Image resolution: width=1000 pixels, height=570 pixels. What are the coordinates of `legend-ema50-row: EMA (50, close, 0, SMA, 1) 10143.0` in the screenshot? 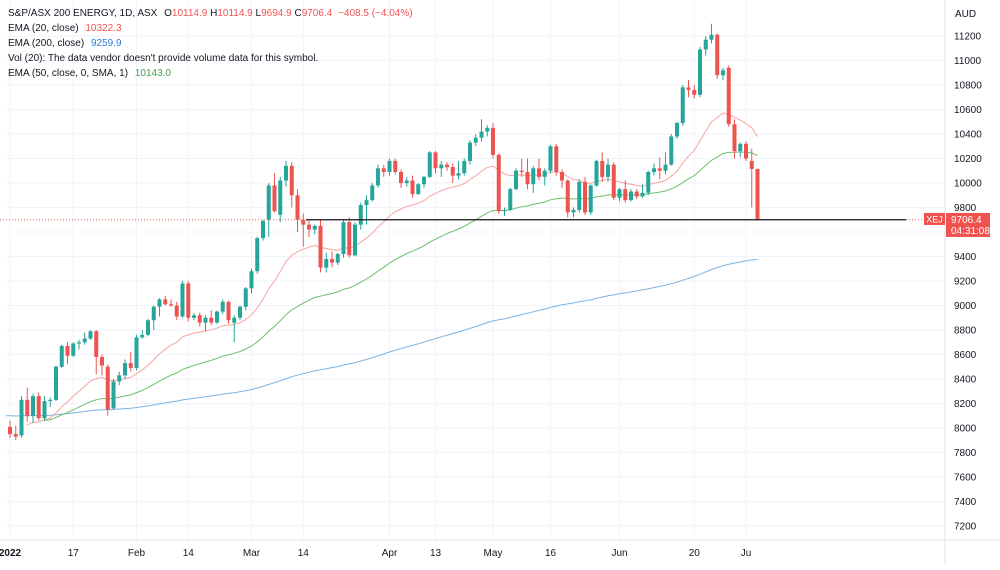 It's located at (210, 73).